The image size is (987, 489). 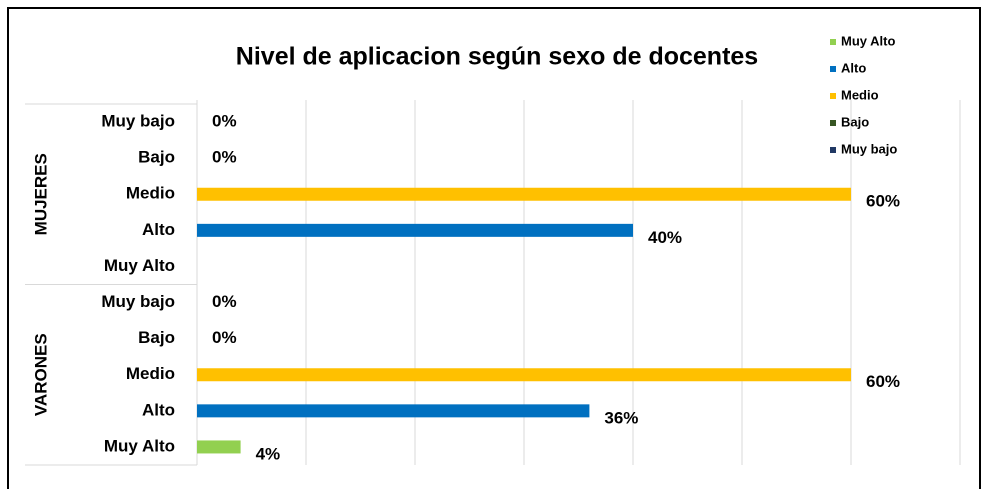 I want to click on legend-label: Alto, so click(x=853, y=67).